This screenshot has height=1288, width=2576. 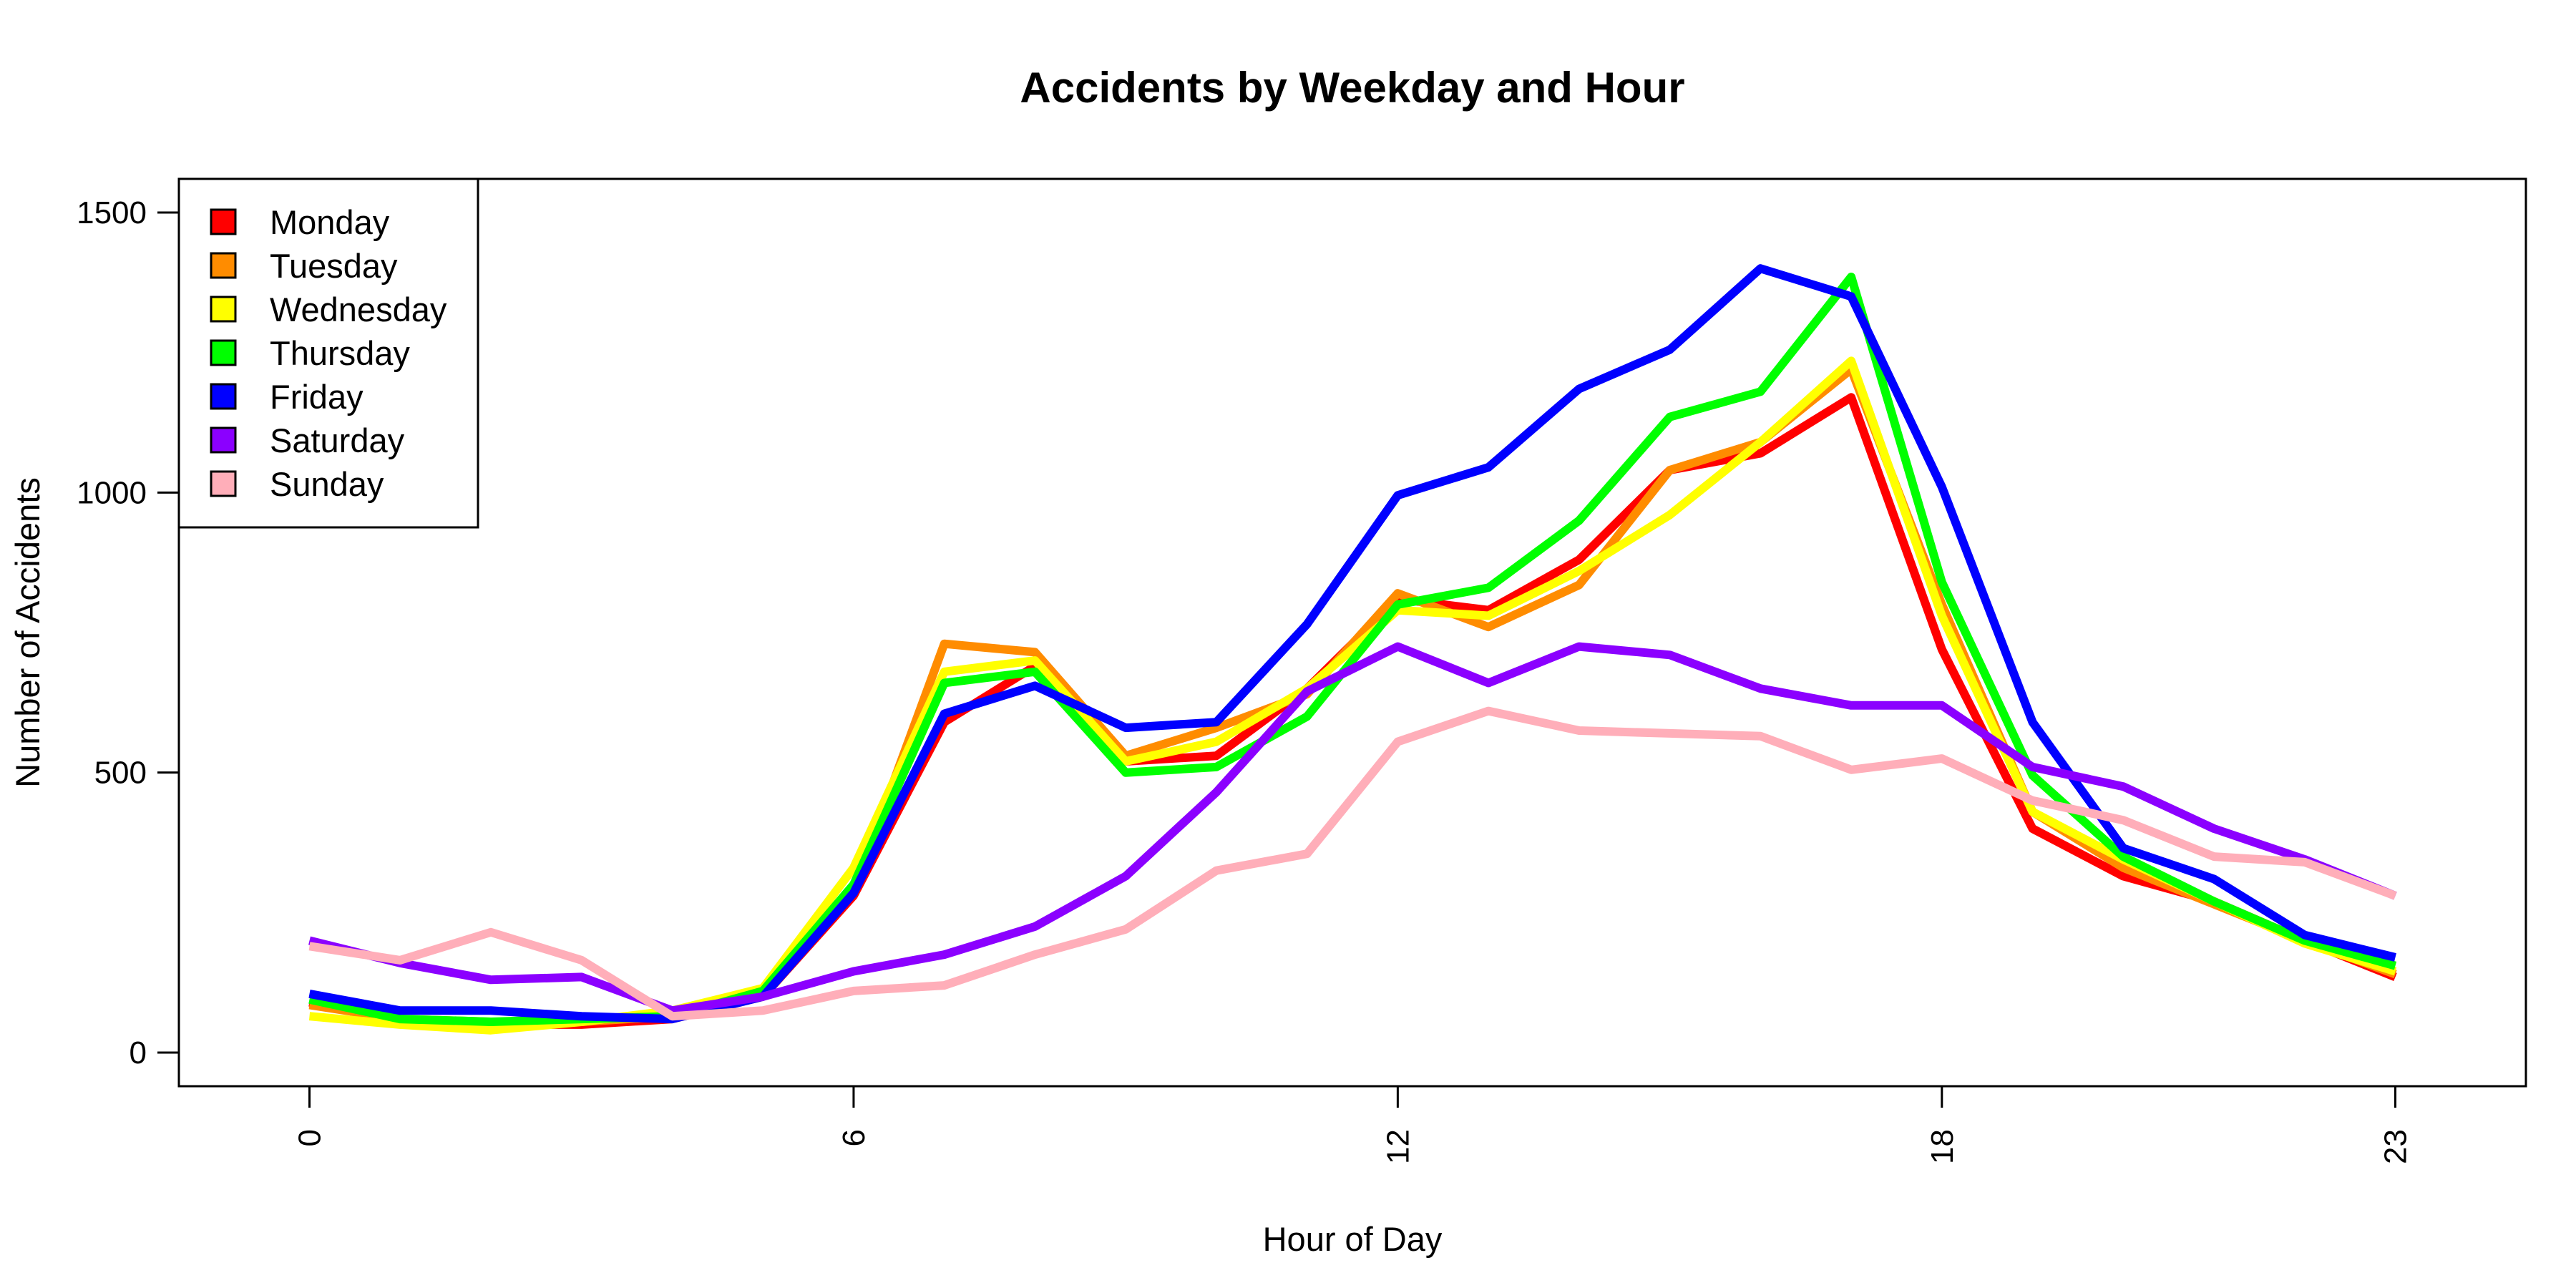 What do you see at coordinates (330, 222) in the screenshot?
I see `legend-label: Monday` at bounding box center [330, 222].